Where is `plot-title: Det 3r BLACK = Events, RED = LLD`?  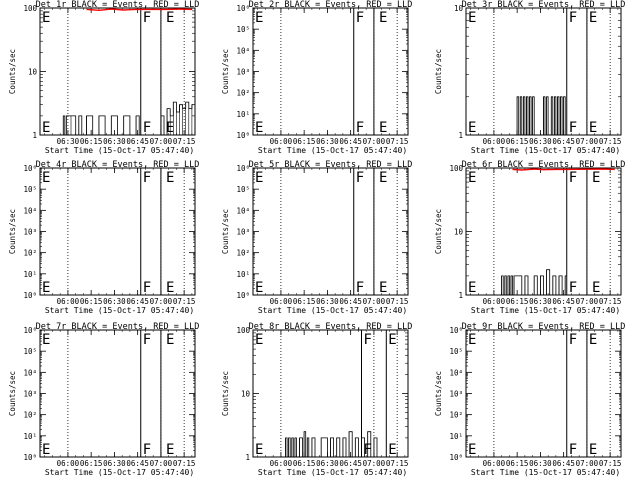
plot-title: Det 3r BLACK = Events, RED = LLD is located at coordinates (544, 5).